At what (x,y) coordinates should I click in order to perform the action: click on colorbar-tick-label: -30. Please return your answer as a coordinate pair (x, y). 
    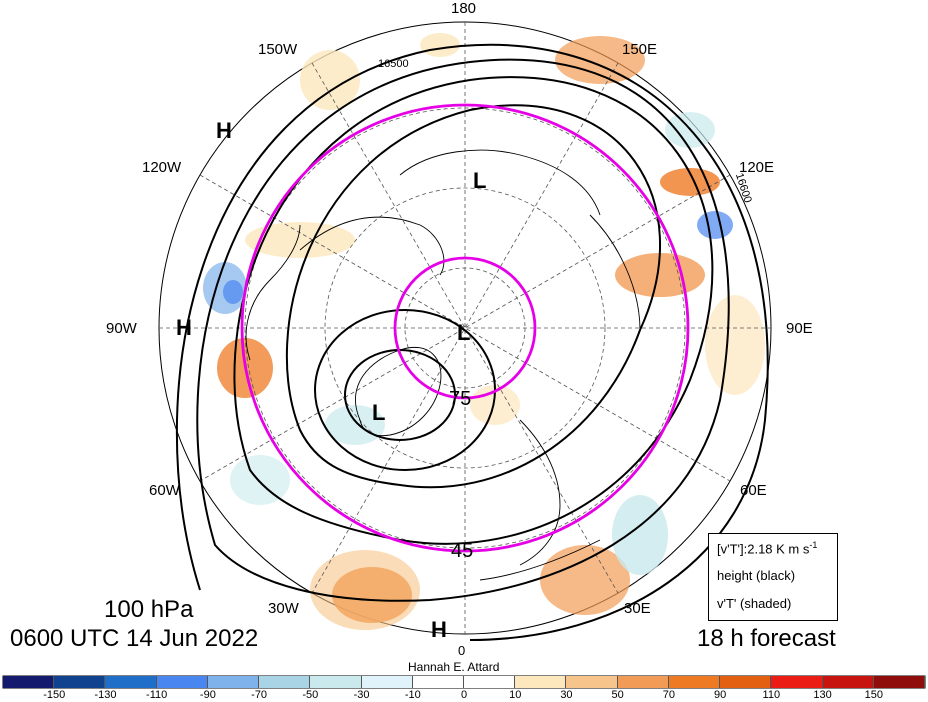
    Looking at the image, I should click on (361, 695).